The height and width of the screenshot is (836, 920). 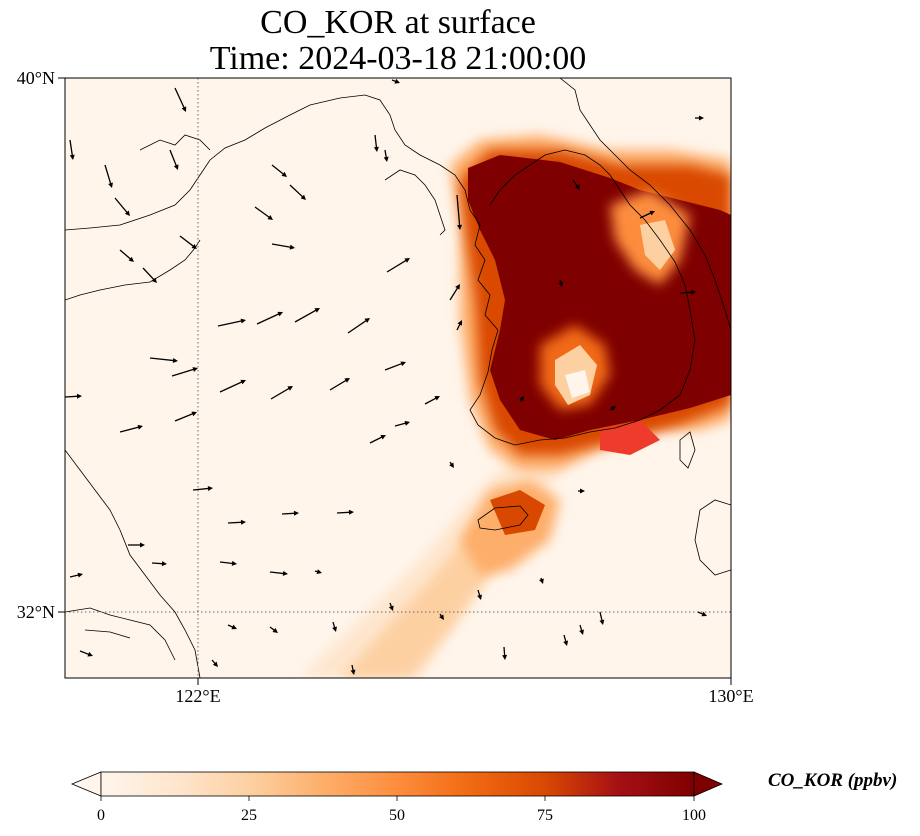 What do you see at coordinates (133, 270) in the screenshot?
I see `coastline-shandong-north` at bounding box center [133, 270].